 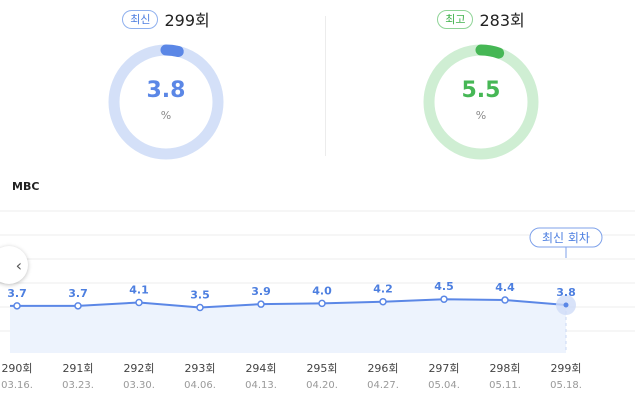 What do you see at coordinates (77, 368) in the screenshot?
I see `x-tick-label: 291회` at bounding box center [77, 368].